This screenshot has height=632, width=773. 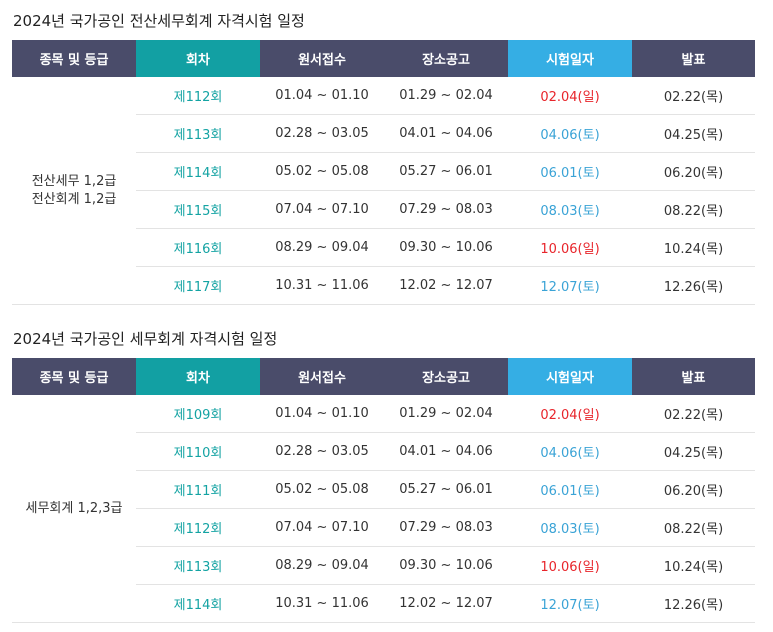 I want to click on grade-label: 전산세무 1,2급, so click(x=74, y=181).